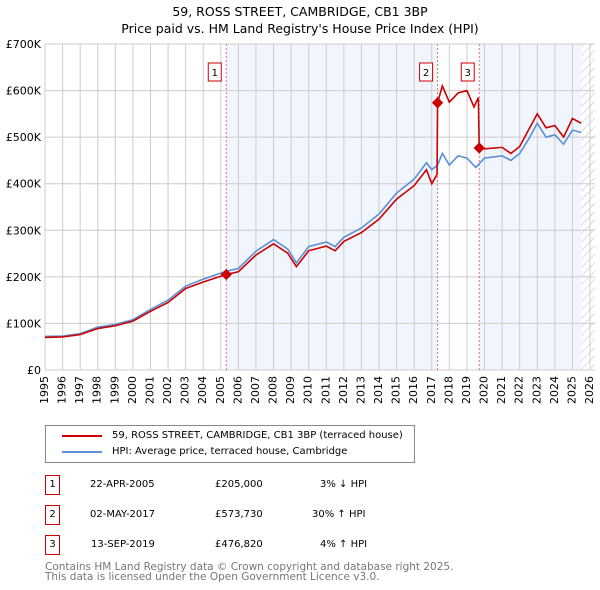 This screenshot has height=590, width=600. I want to click on sale-row-3: 3 13-SEP-2019 £476,820 4% ↑ HPI, so click(245, 545).